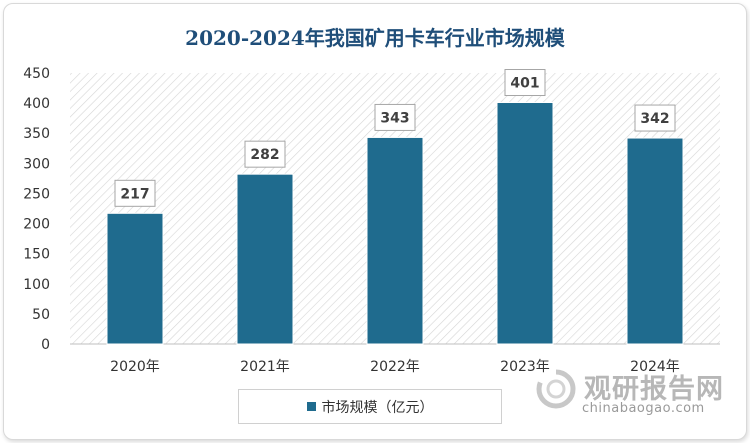 The width and height of the screenshot is (750, 443). I want to click on data-label: 217, so click(134, 194).